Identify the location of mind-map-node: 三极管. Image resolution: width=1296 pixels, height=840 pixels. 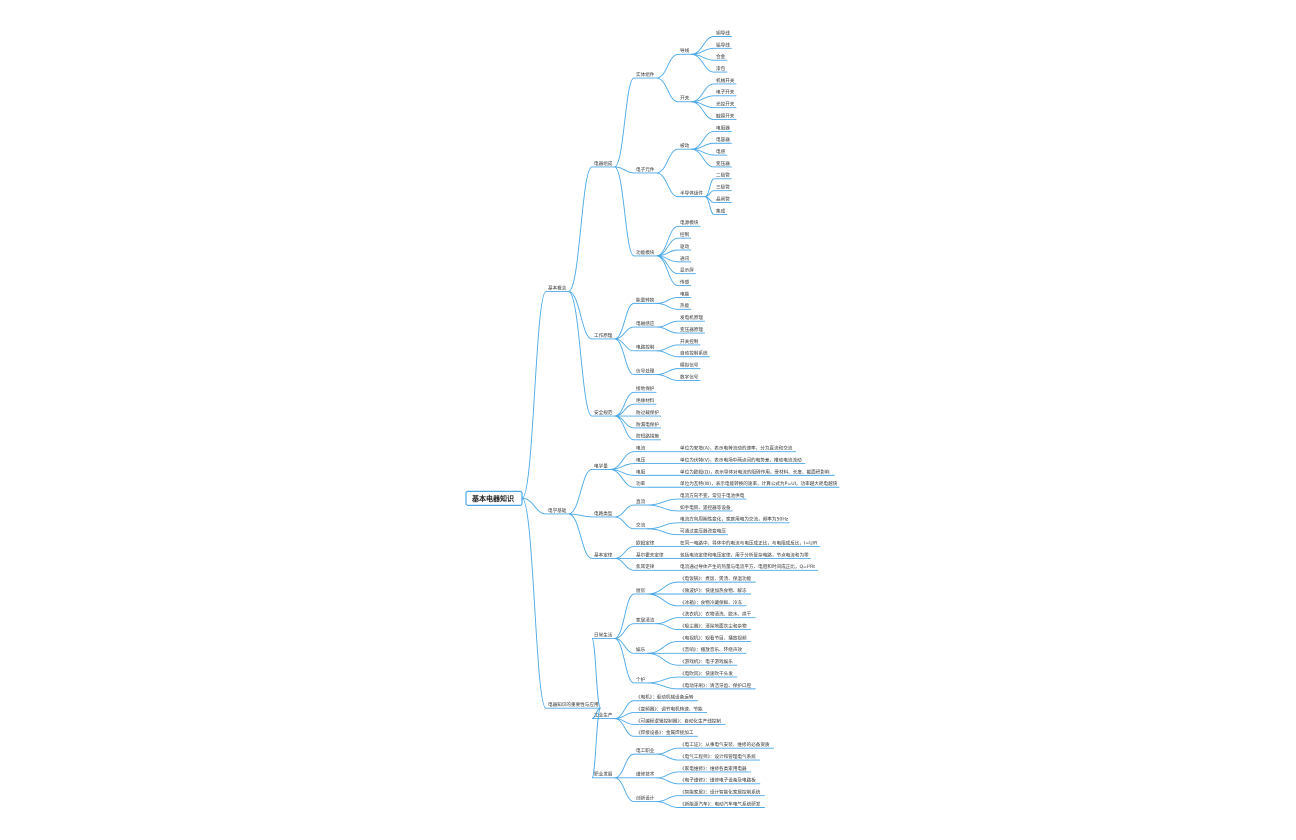
(723, 188).